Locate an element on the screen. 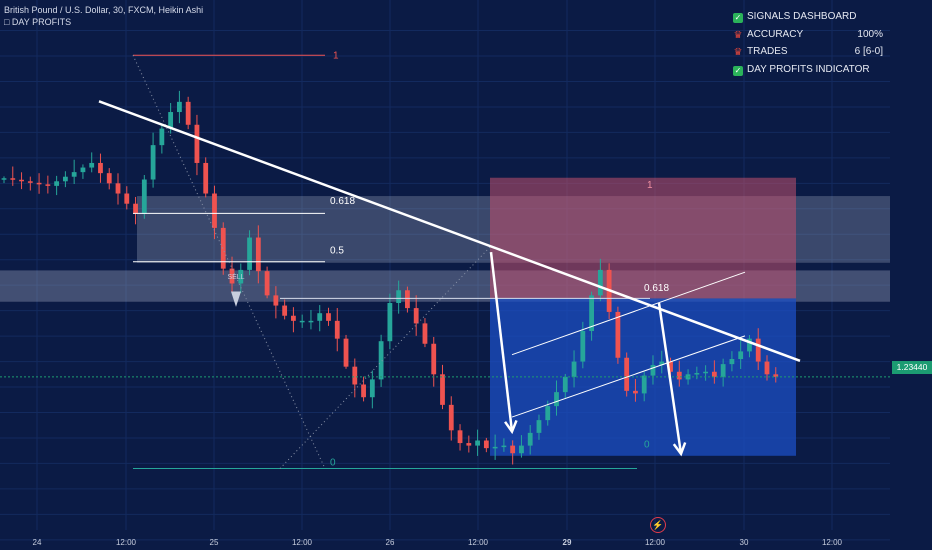 The width and height of the screenshot is (932, 550). fib-label-05: 0.5 is located at coordinates (337, 251).